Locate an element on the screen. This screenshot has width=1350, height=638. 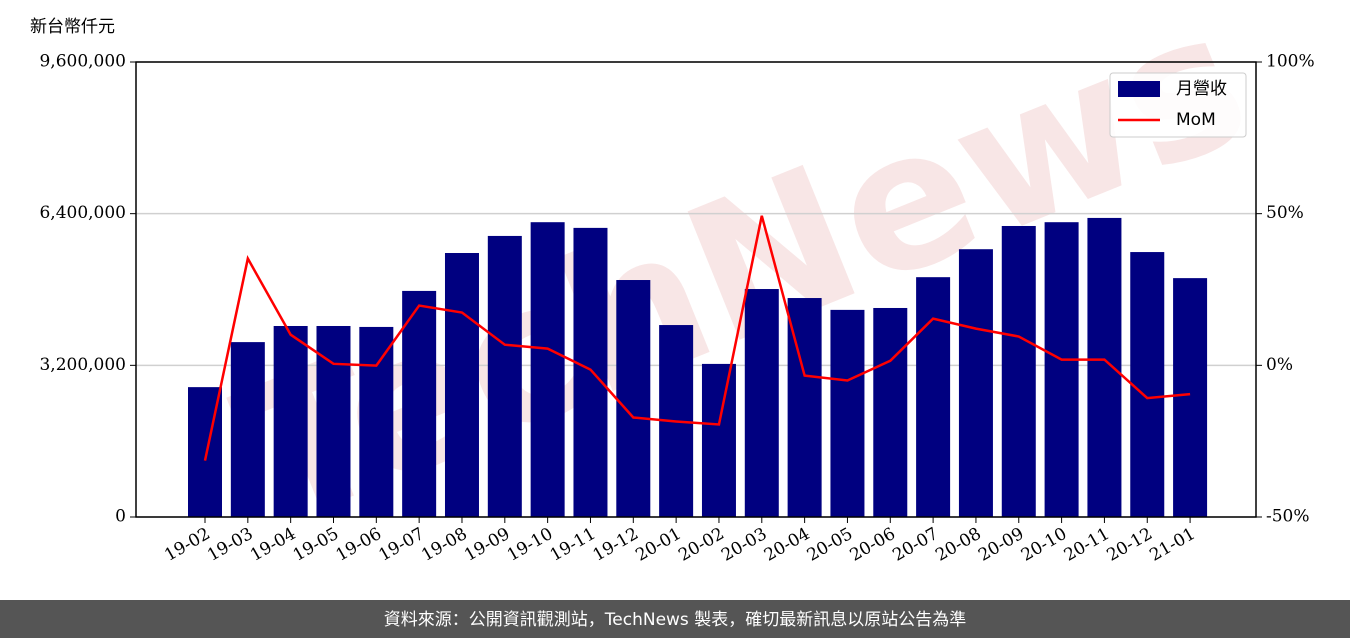
x-tick-label: 19-08 is located at coordinates (444, 545).